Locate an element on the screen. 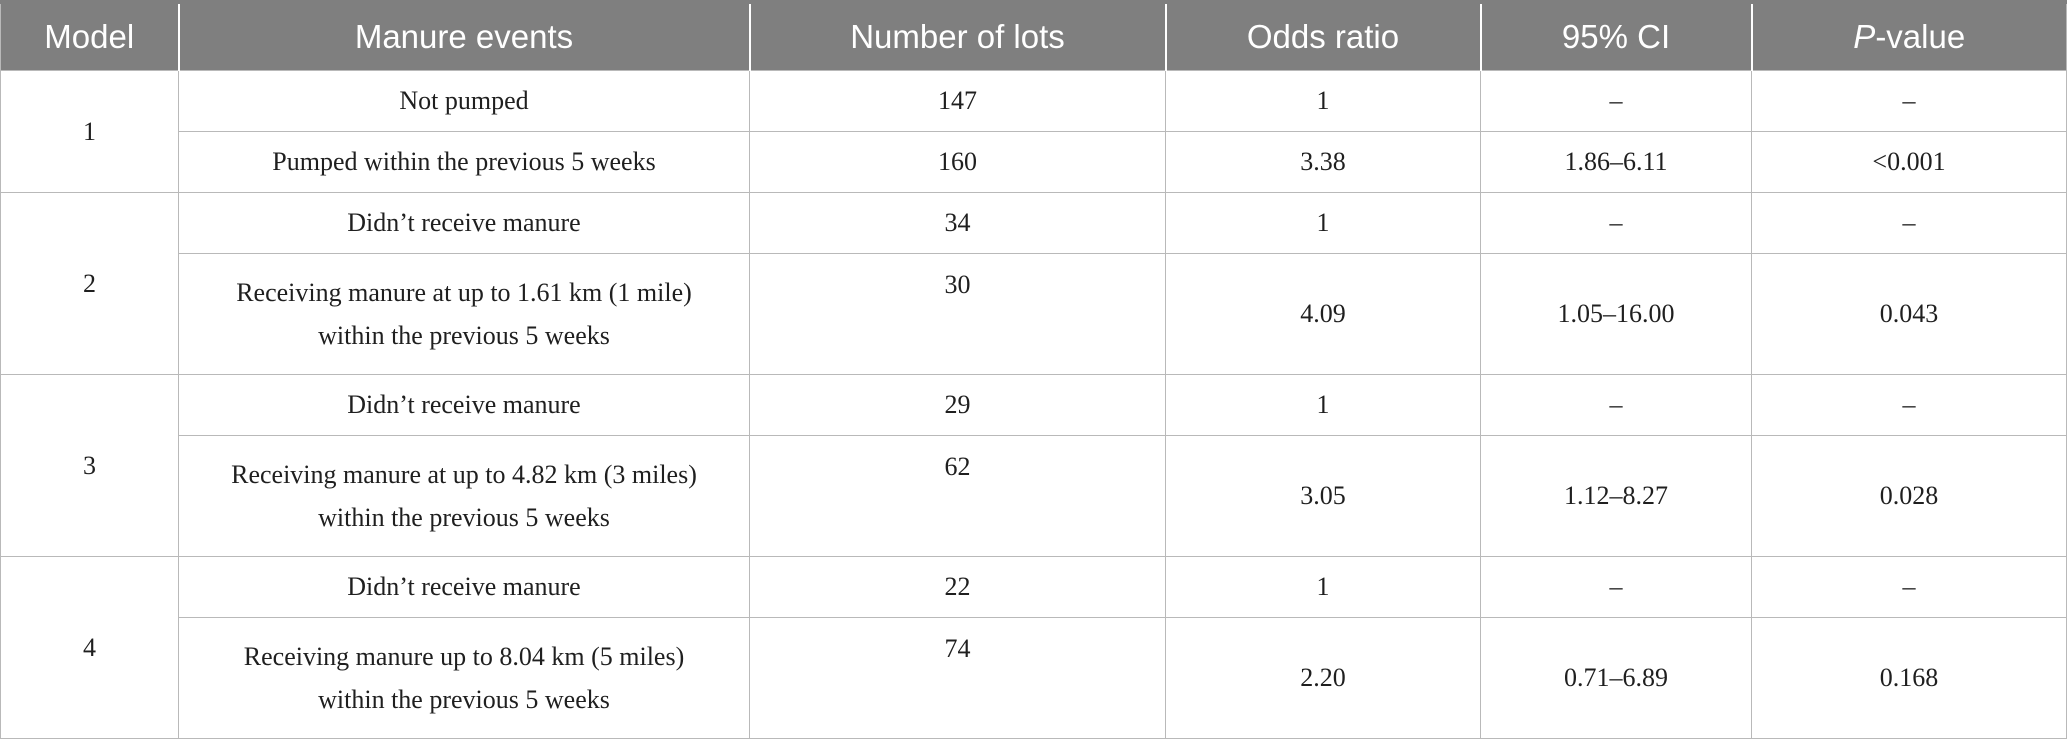 The image size is (2067, 739). manure-event-line-1: Receiving manure up to 8.04 km (5 miles) is located at coordinates (464, 656).